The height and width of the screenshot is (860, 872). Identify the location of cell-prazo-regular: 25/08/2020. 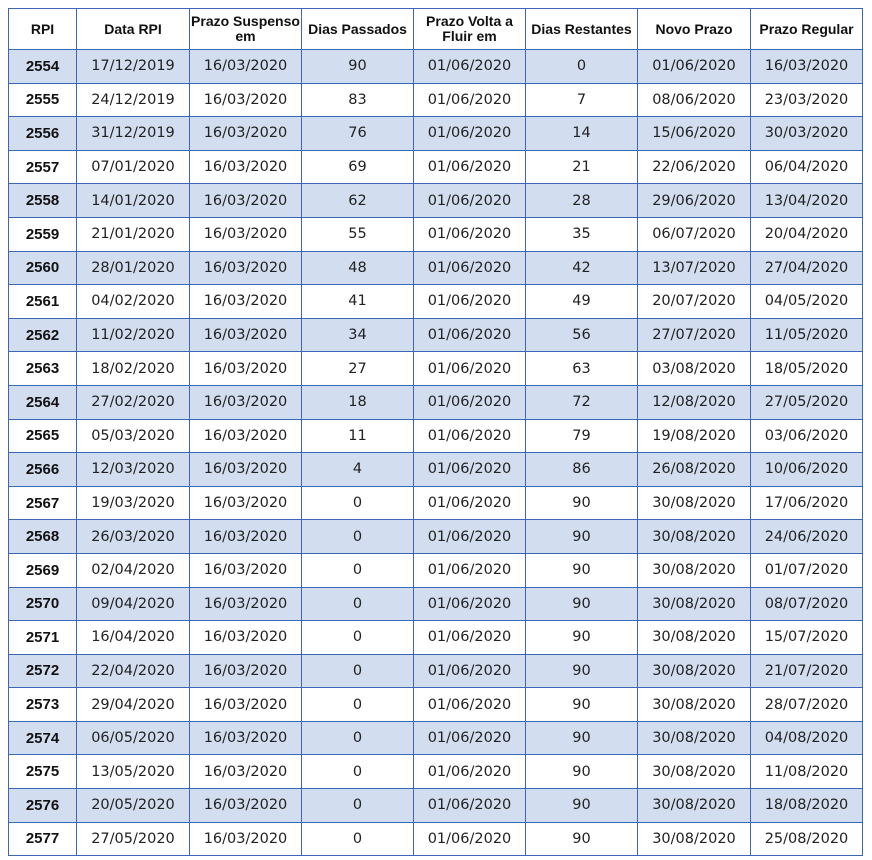
(806, 839).